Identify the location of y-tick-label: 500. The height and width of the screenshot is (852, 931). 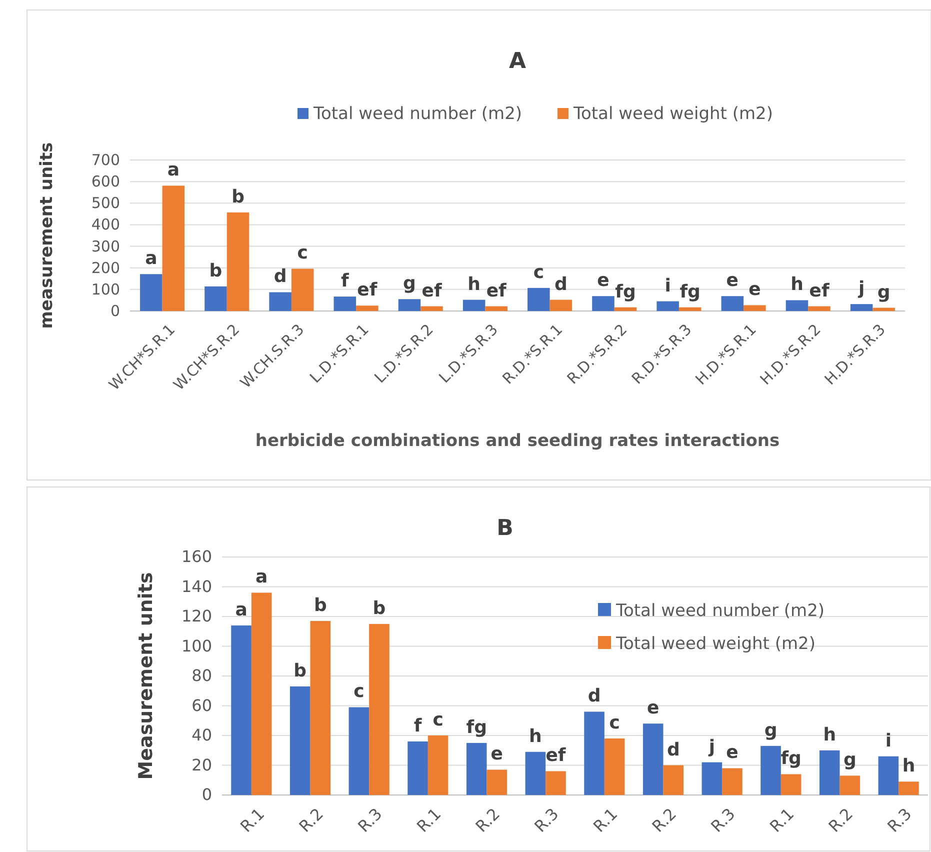
(105, 203).